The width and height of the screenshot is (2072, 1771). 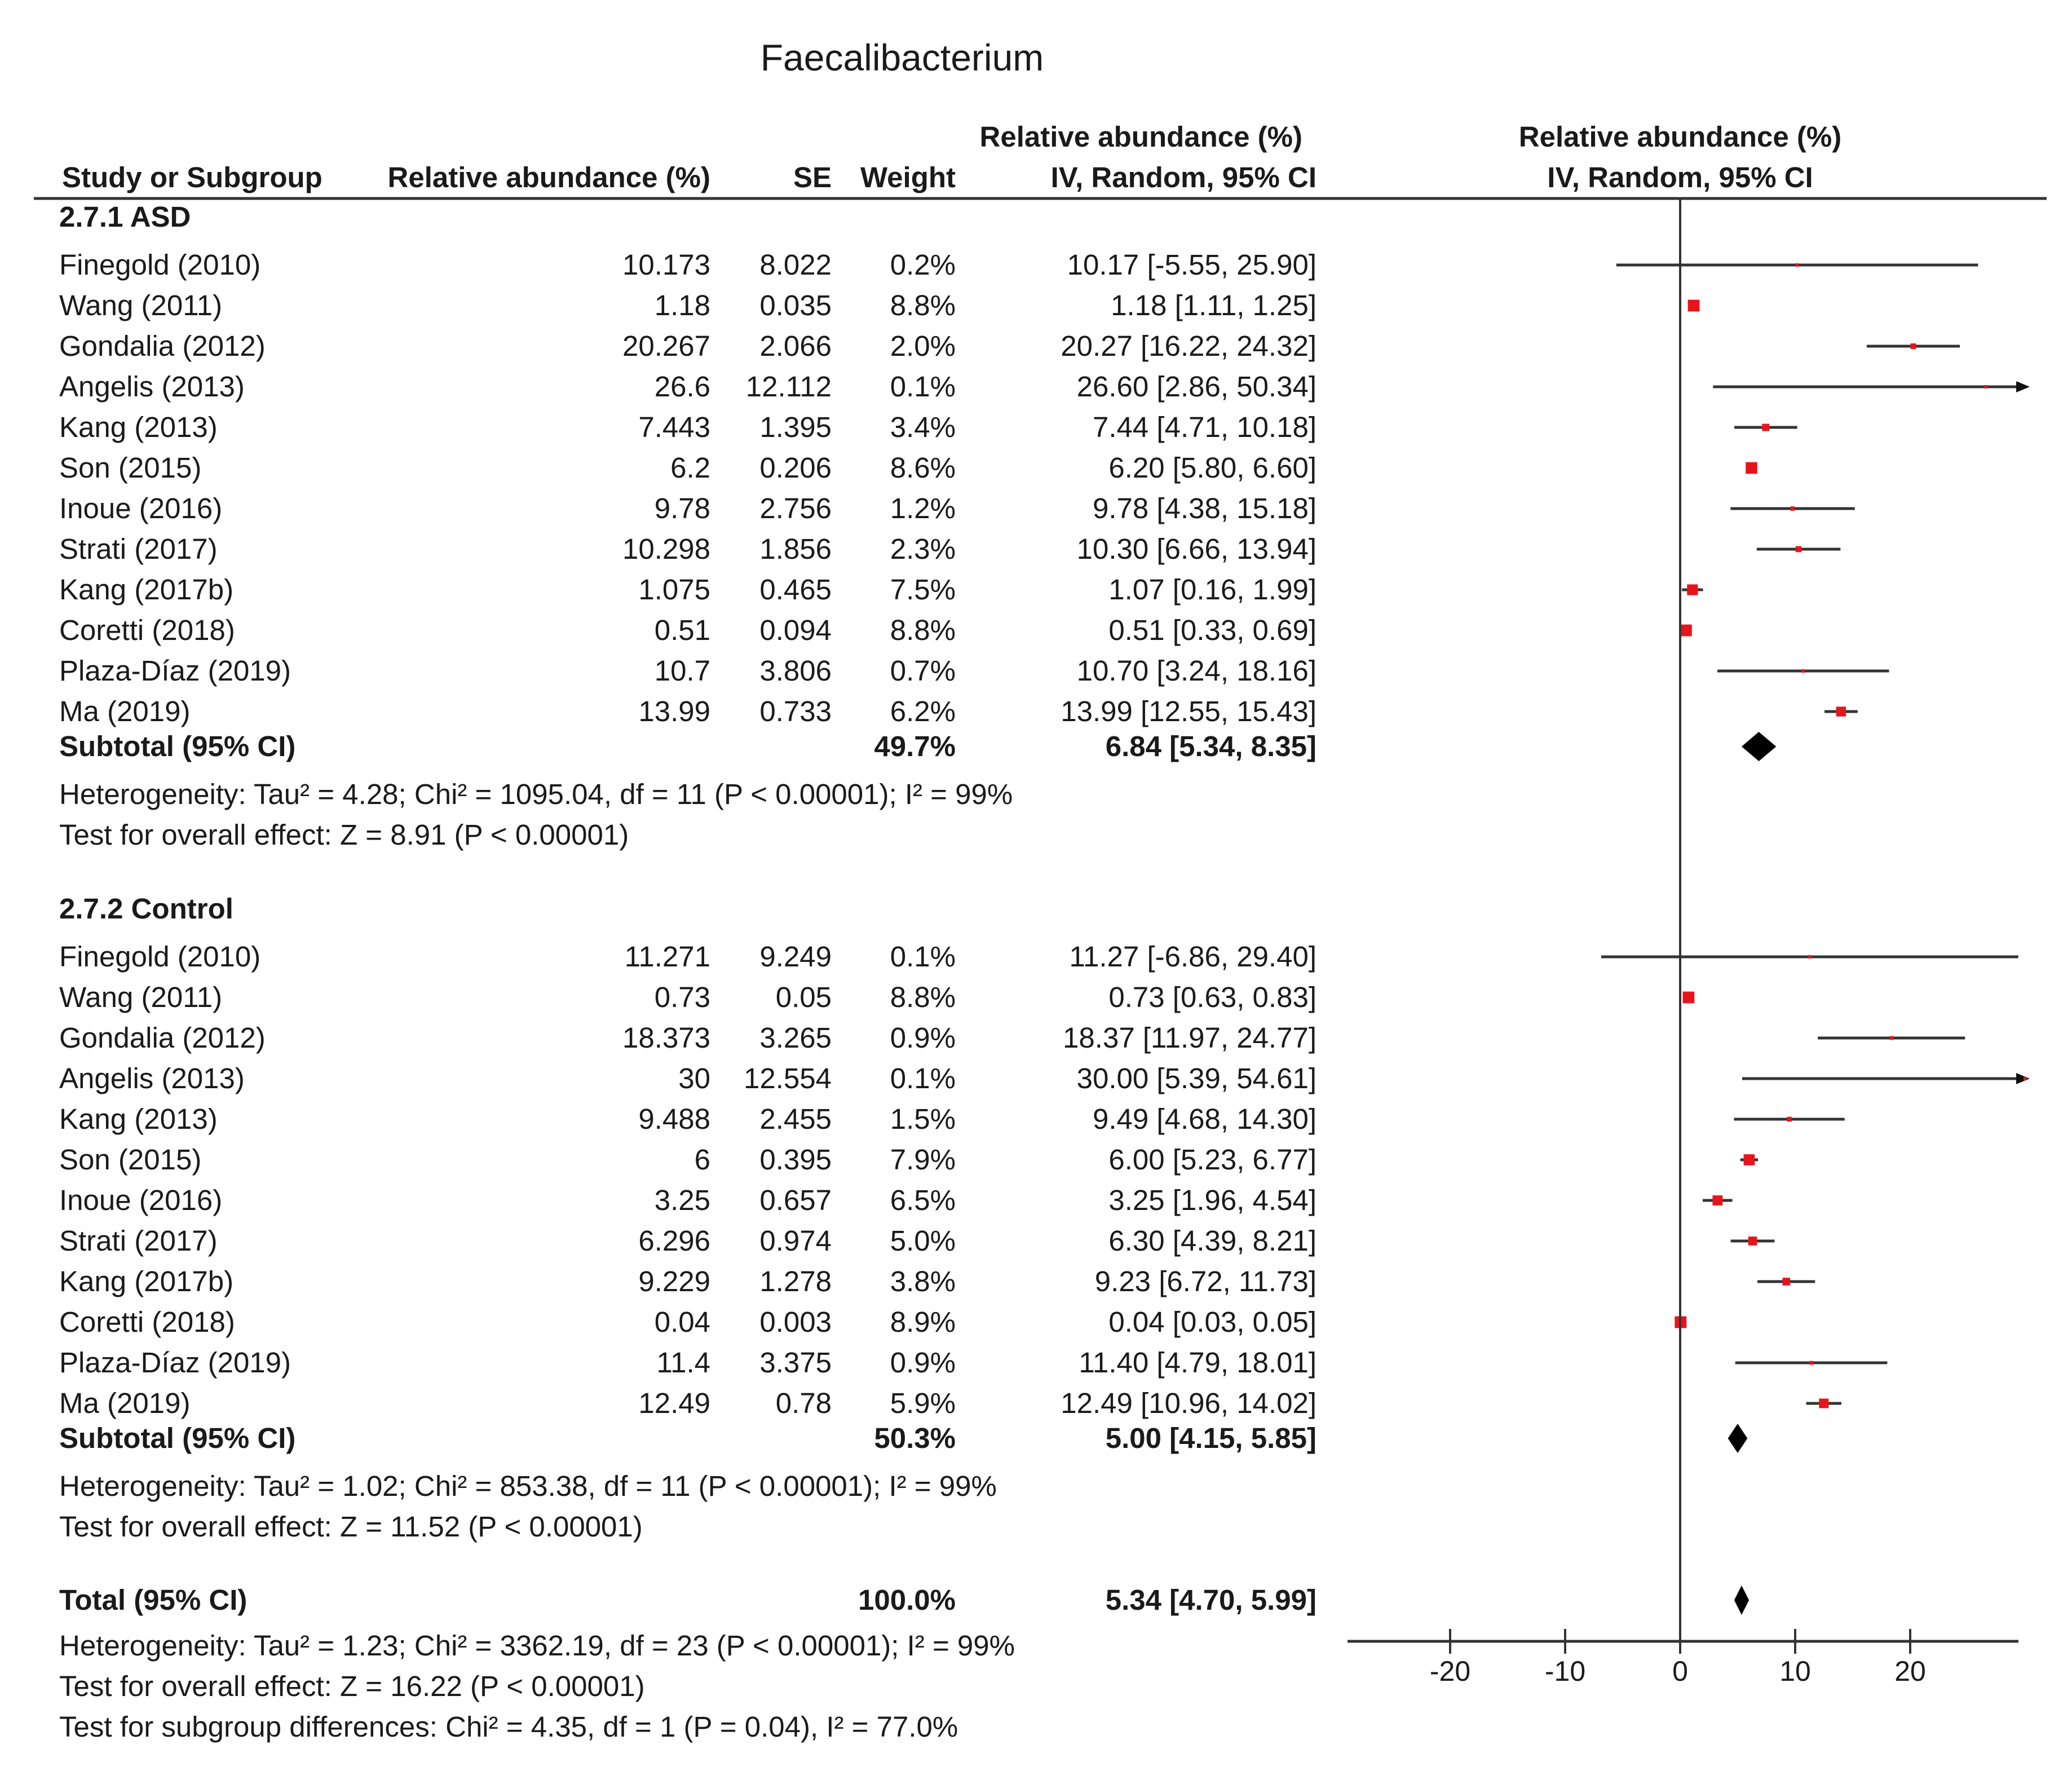 I want to click on study-ci: 13.99 [12.55, 15.43], so click(x=1188, y=711).